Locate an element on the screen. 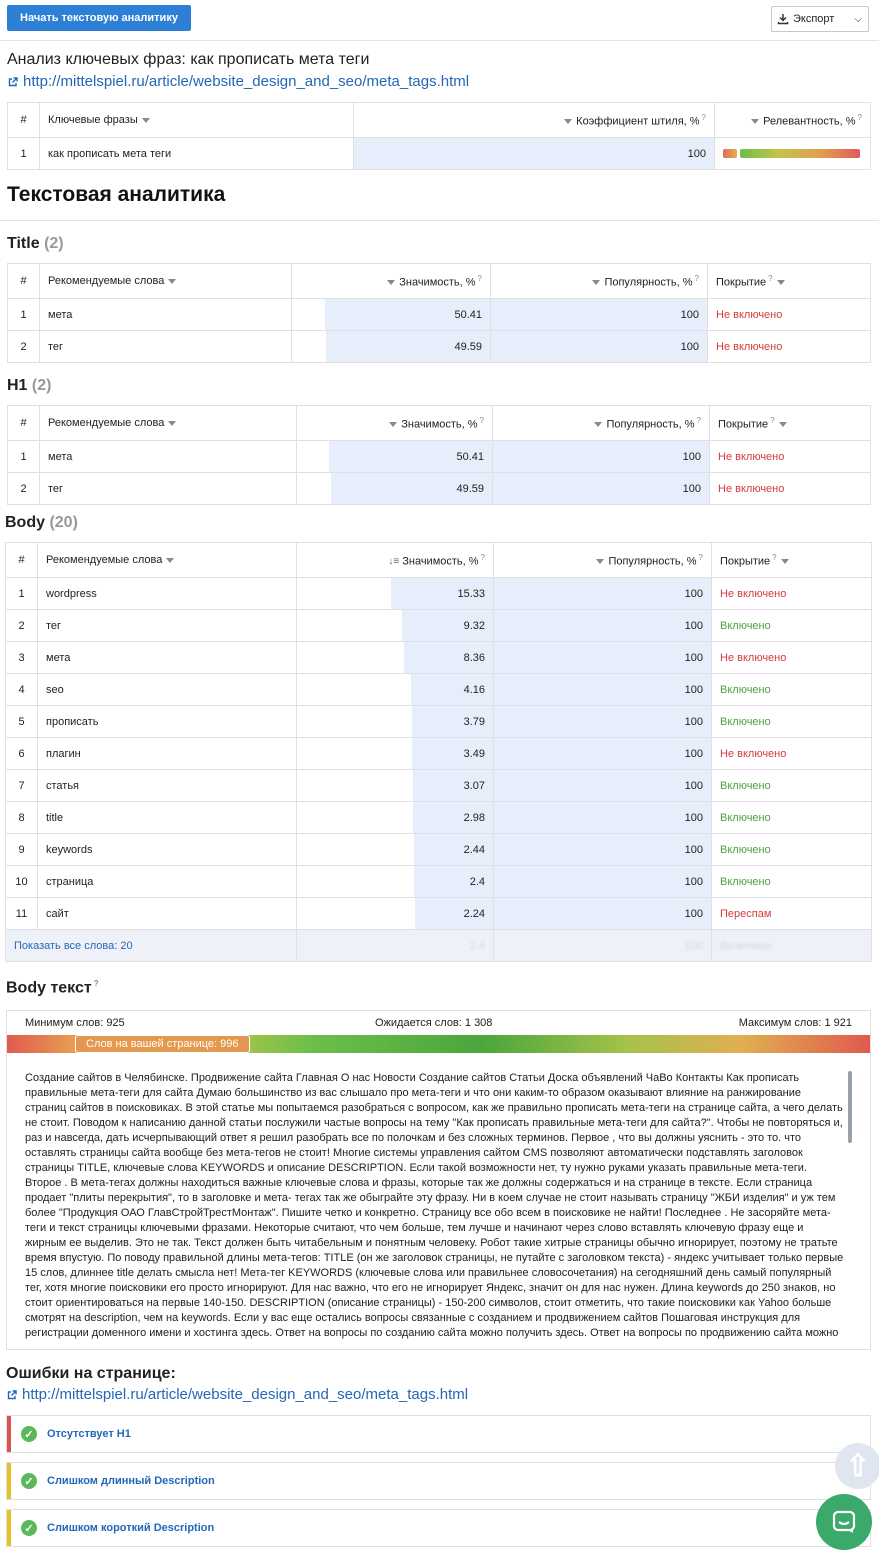  scrollbar is located at coordinates (850, 1107).